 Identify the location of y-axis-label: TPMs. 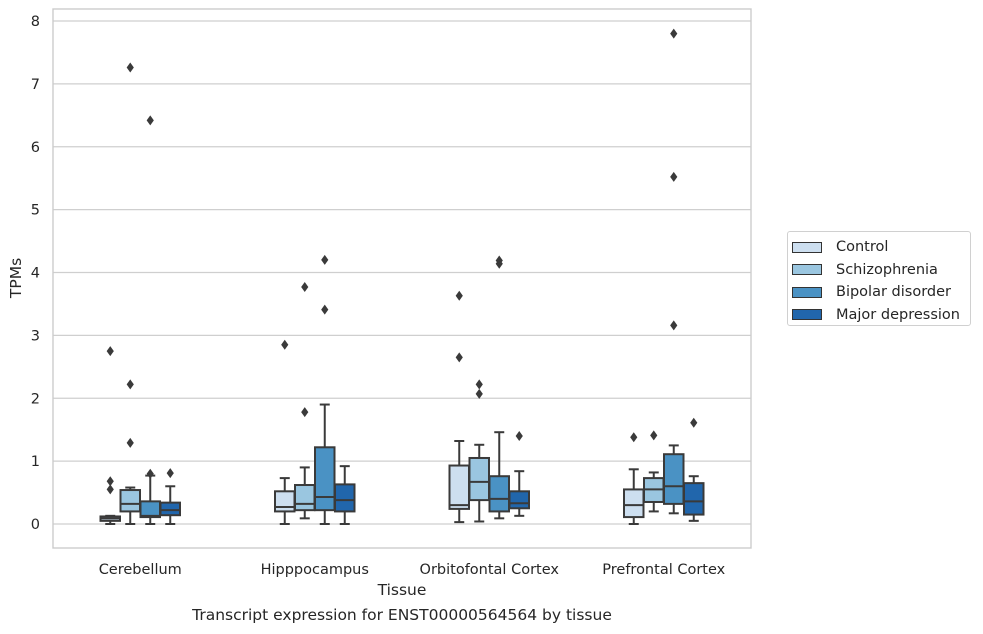
(16, 278).